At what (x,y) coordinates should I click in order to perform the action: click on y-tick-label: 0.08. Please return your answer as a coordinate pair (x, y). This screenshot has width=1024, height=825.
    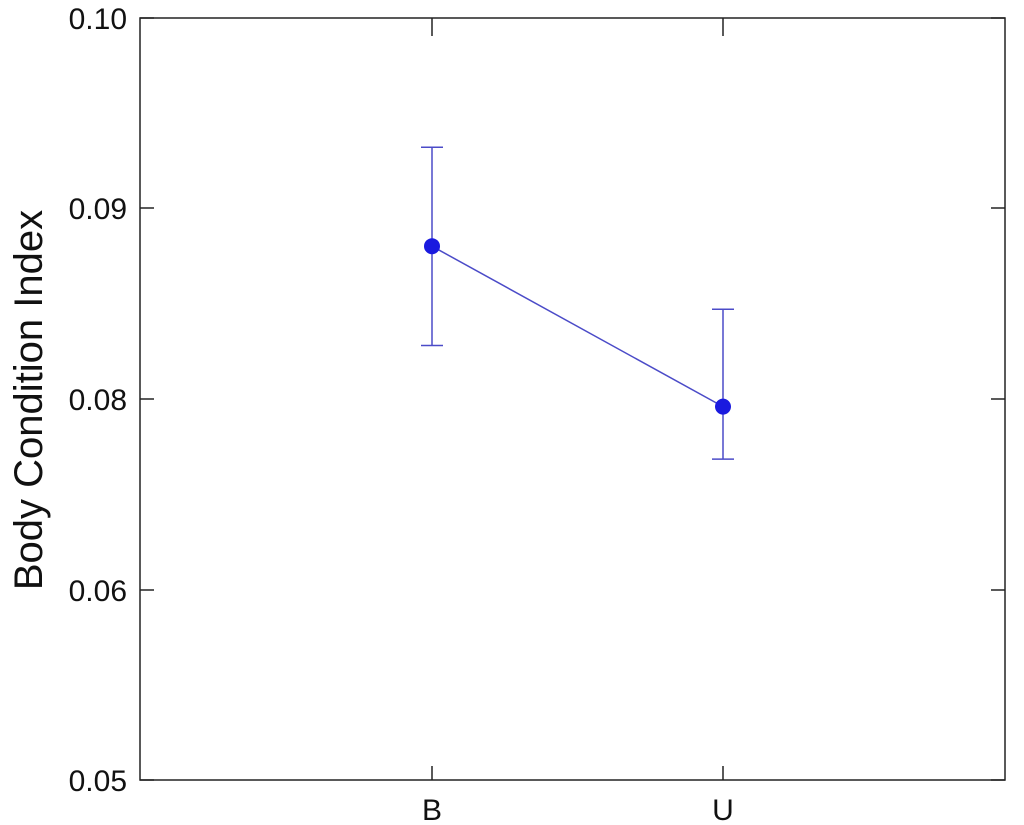
    Looking at the image, I should click on (98, 400).